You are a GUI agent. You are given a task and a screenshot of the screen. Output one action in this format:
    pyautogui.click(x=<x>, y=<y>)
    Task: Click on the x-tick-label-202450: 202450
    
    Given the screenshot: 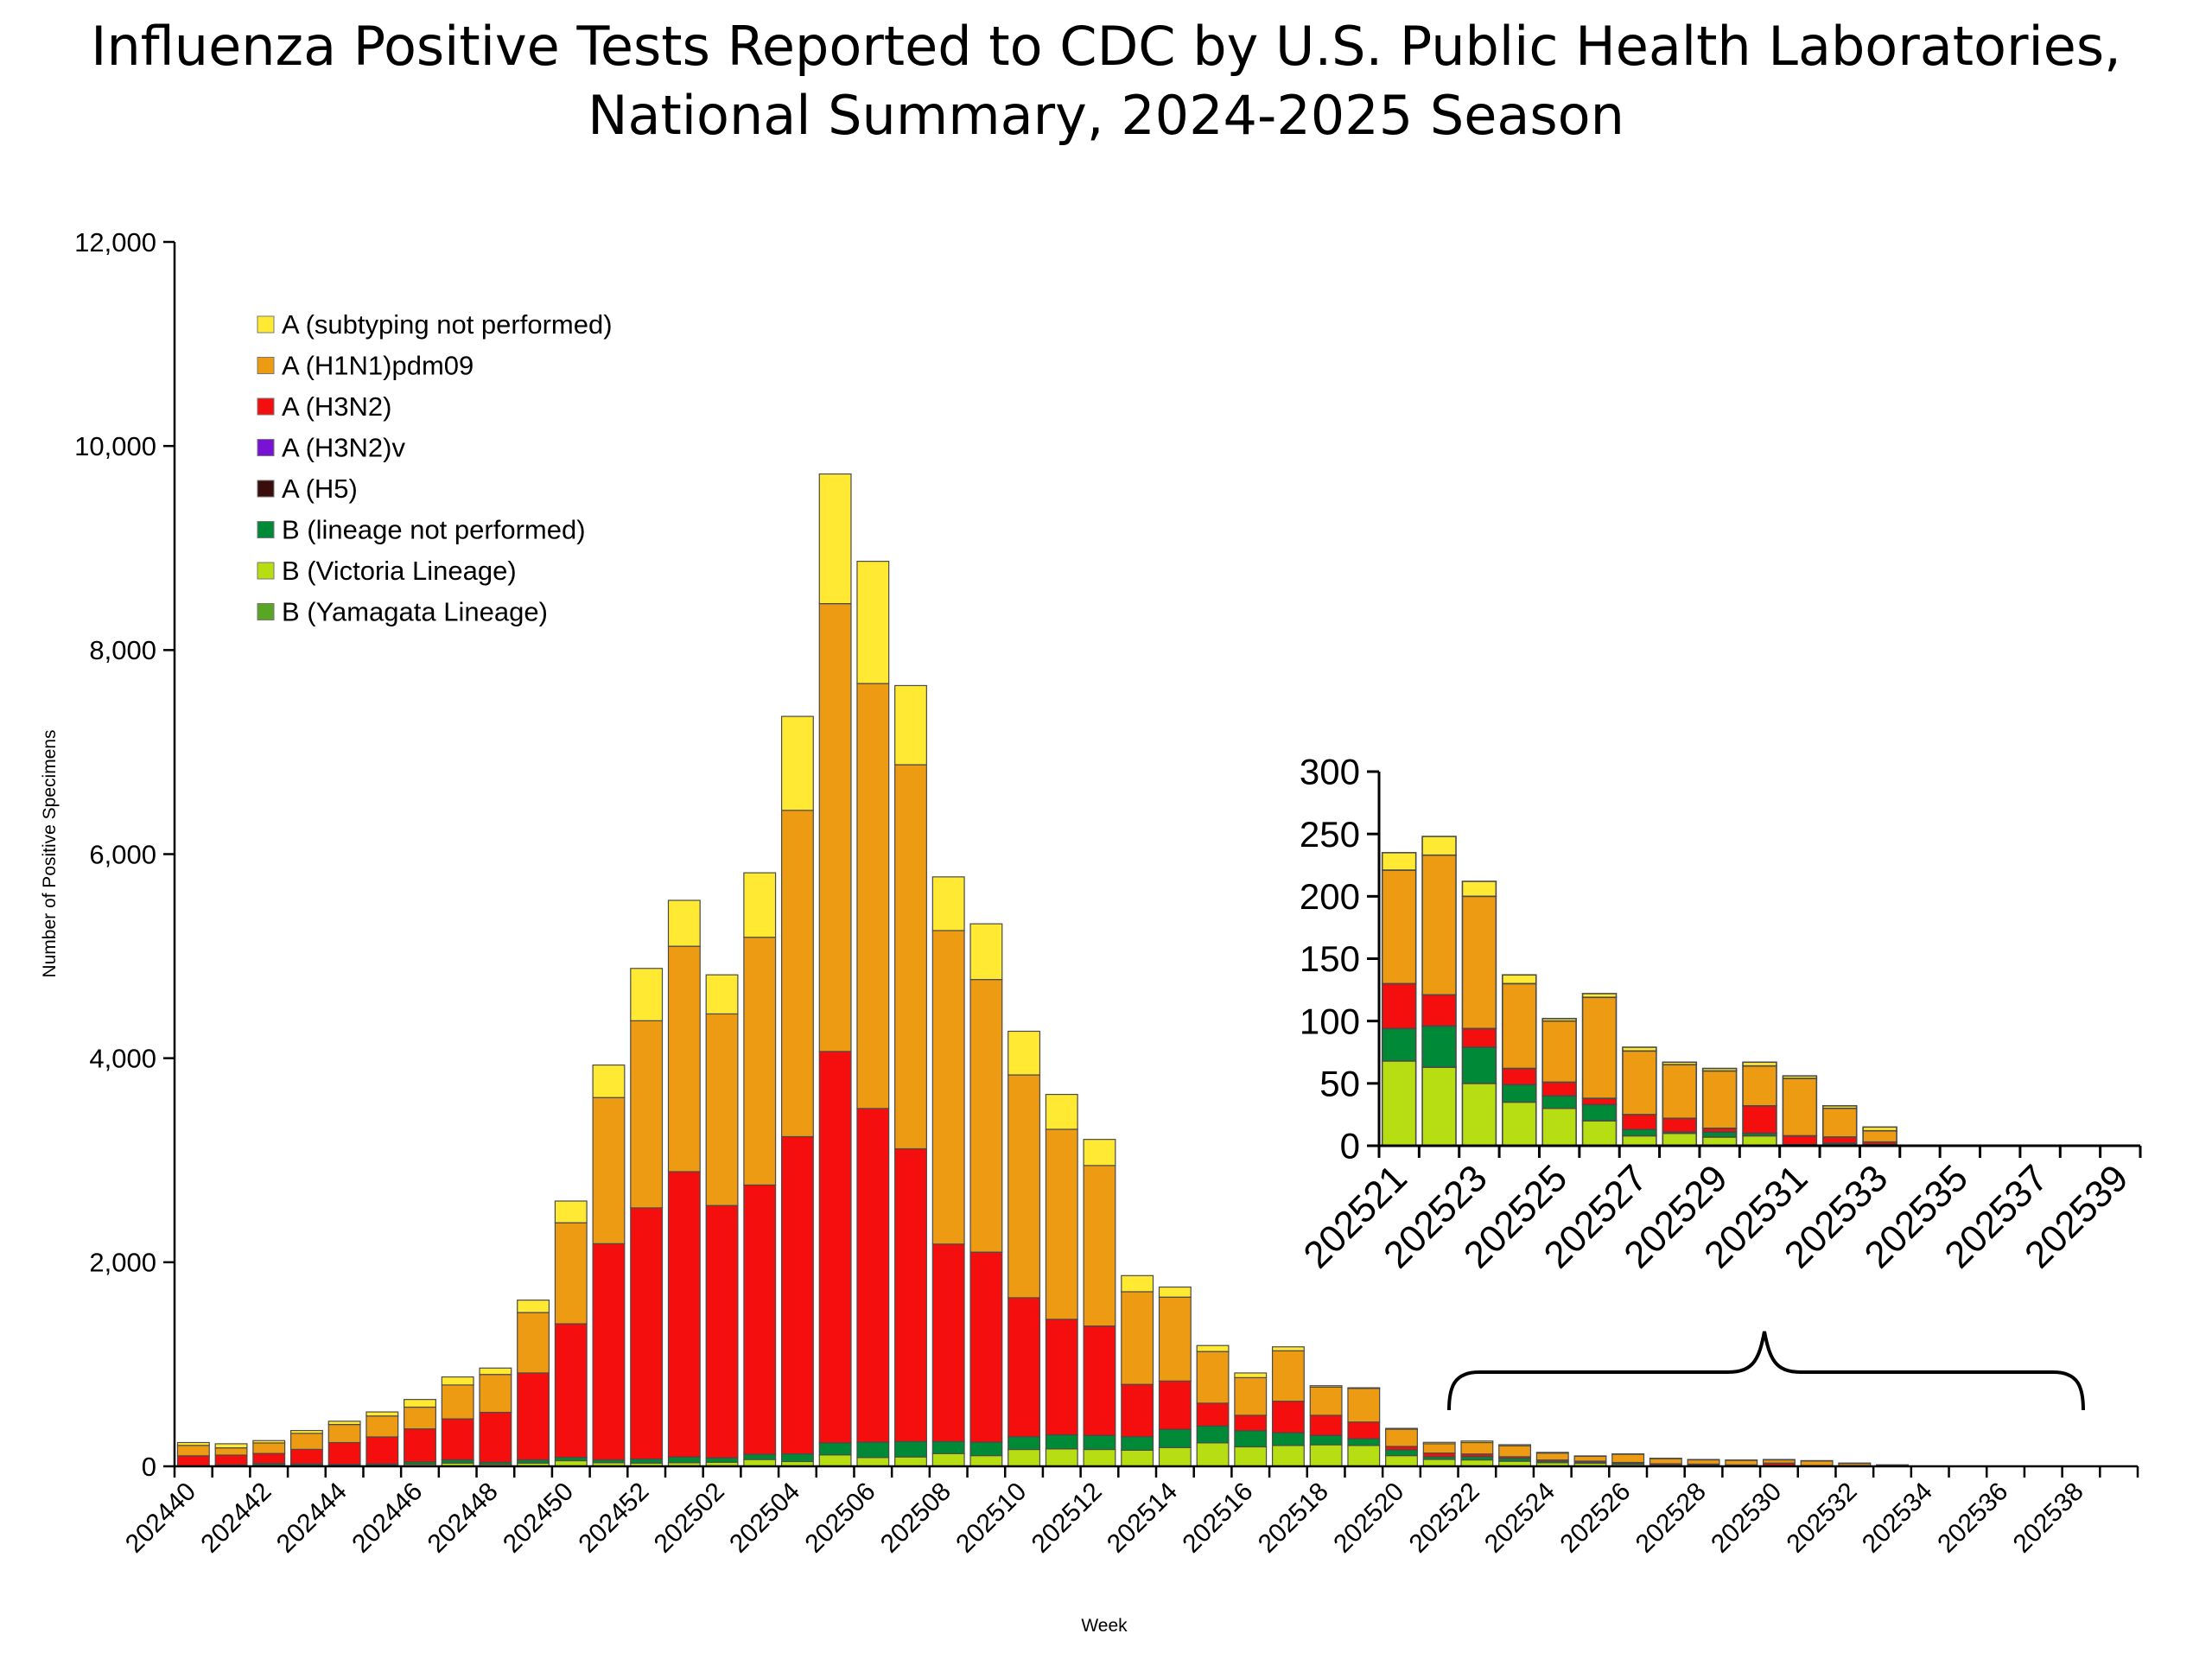 What is the action you would take?
    pyautogui.click(x=538, y=1518)
    